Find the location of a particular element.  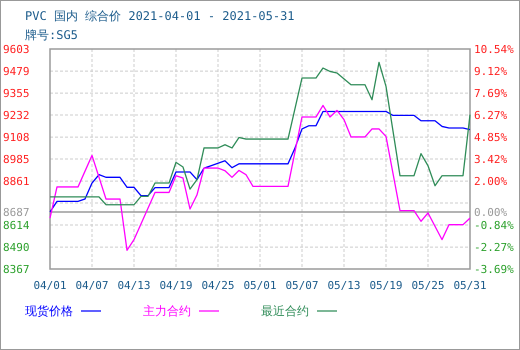

x-tick-label: 05/19 is located at coordinates (386, 285).